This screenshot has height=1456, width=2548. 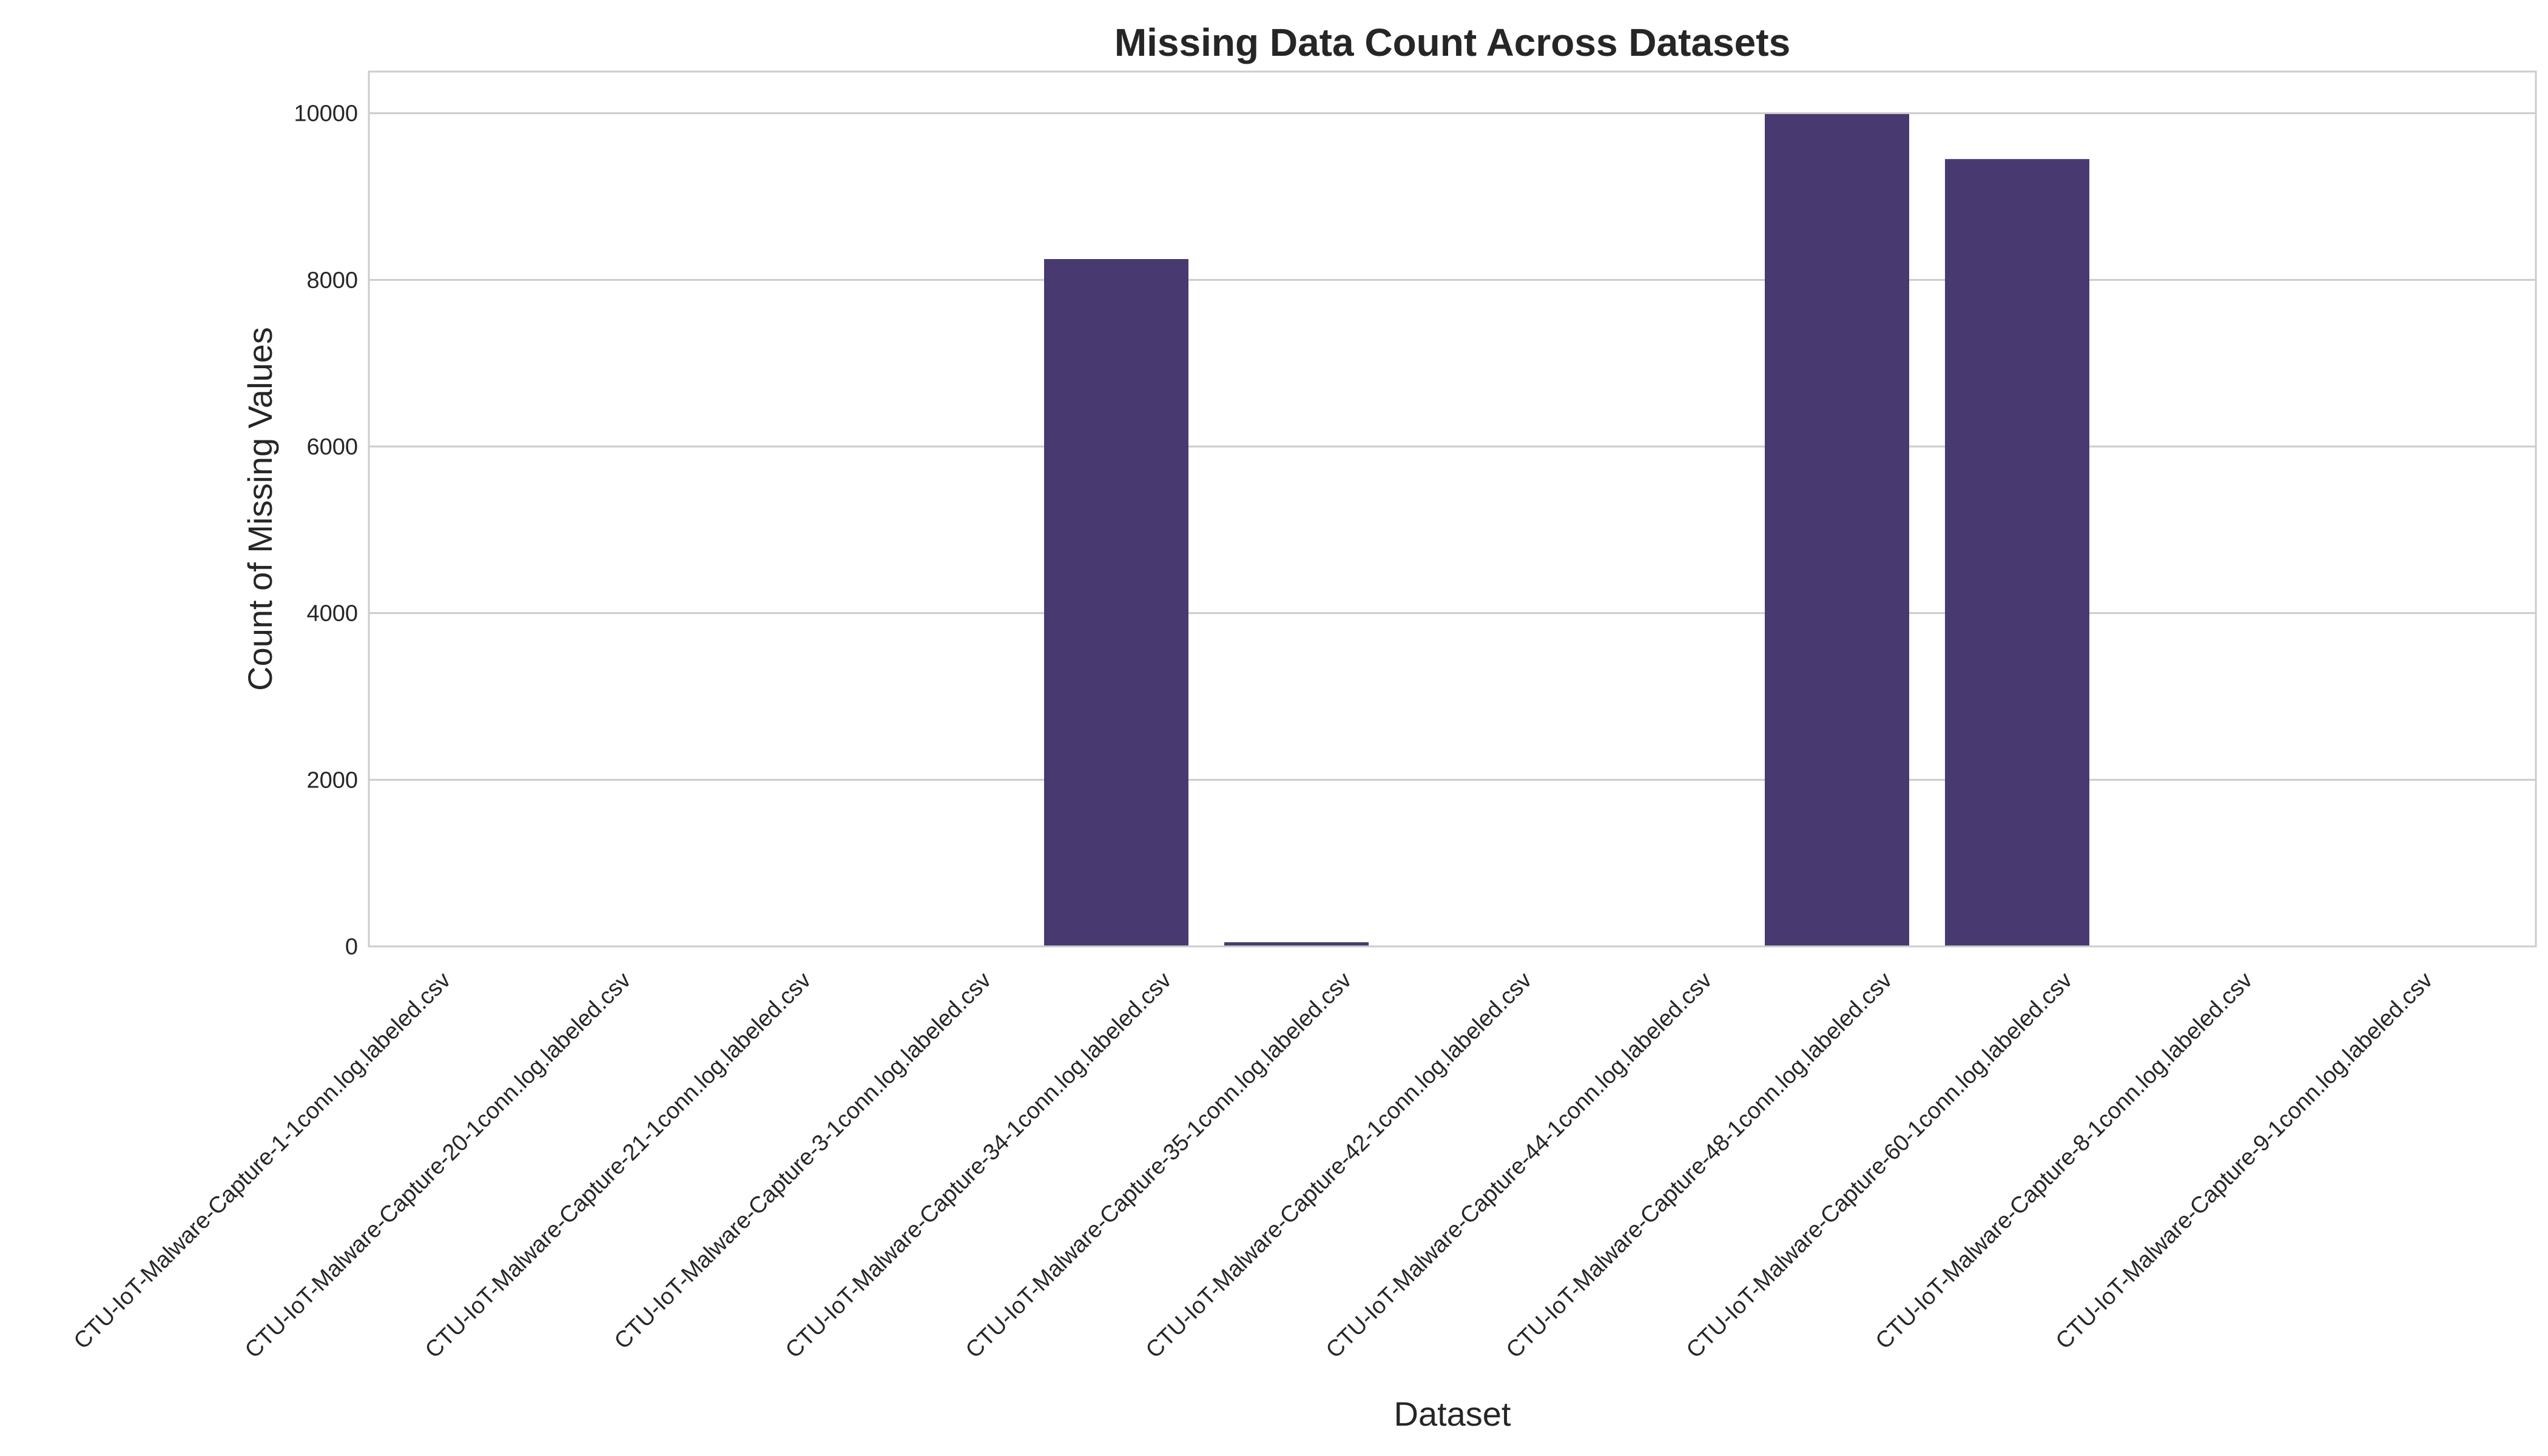 What do you see at coordinates (351, 947) in the screenshot?
I see `y-tick-label: 0` at bounding box center [351, 947].